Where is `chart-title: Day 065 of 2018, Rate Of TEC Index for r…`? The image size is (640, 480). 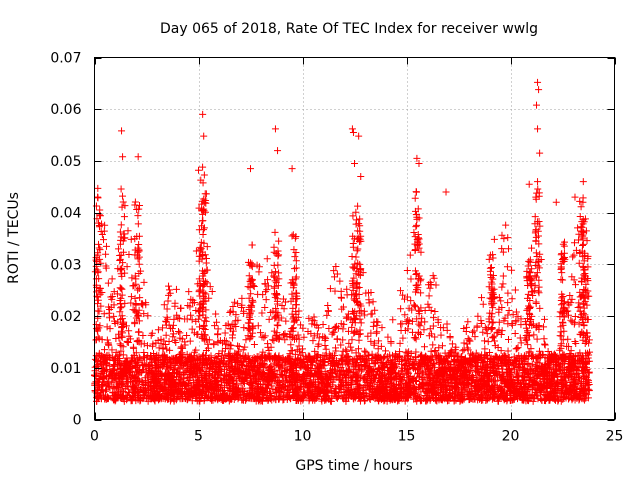 chart-title: Day 065 of 2018, Rate Of TEC Index for r… is located at coordinates (349, 29).